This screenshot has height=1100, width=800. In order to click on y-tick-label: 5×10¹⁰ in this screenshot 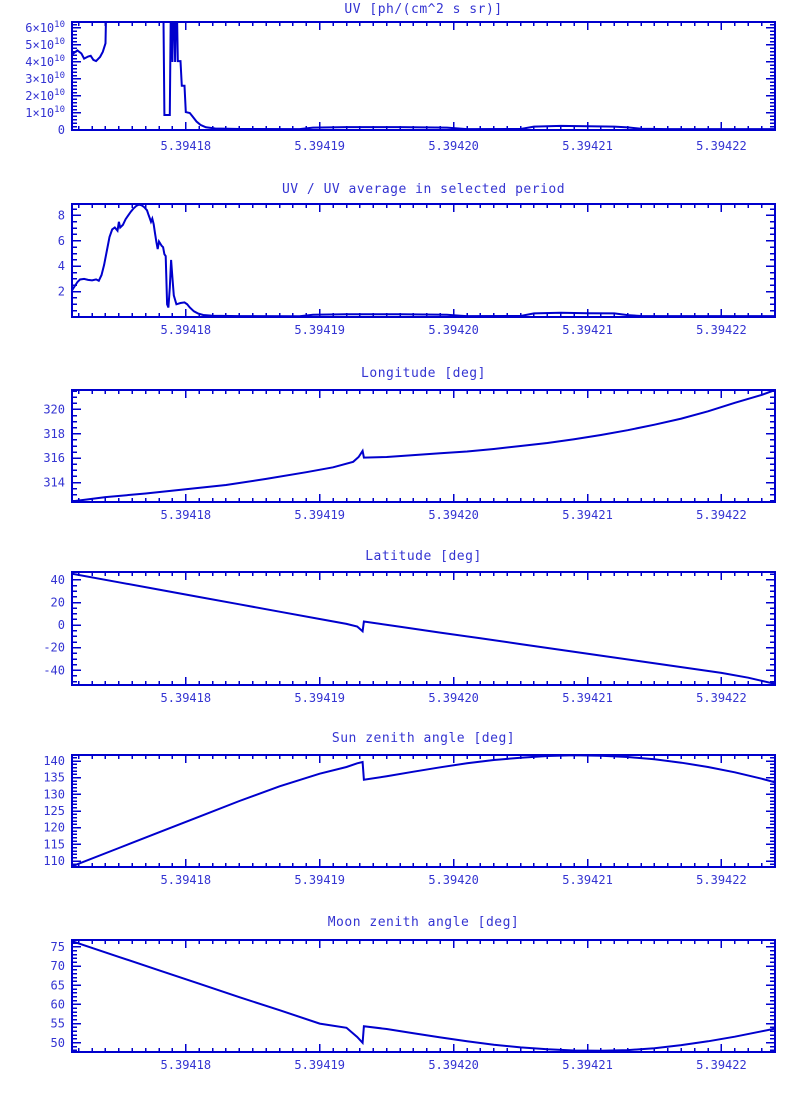, I will do `click(45, 44)`.